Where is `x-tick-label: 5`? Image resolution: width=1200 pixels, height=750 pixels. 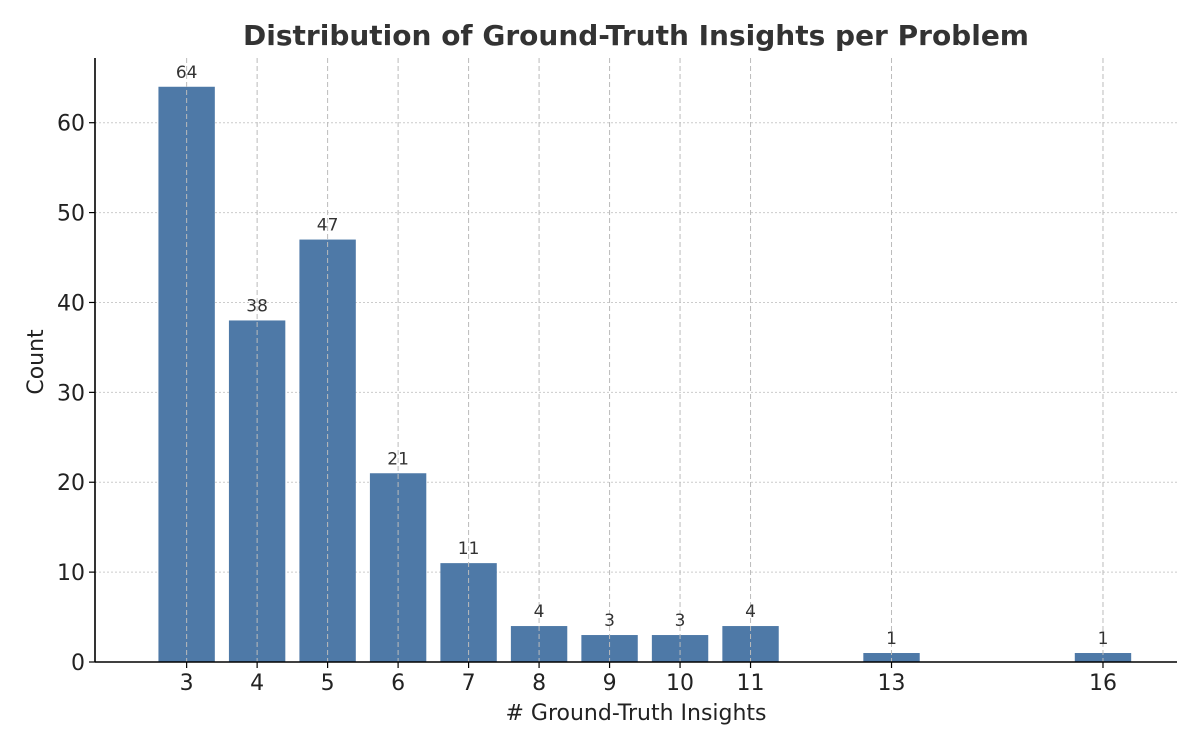
x-tick-label: 5 is located at coordinates (328, 683).